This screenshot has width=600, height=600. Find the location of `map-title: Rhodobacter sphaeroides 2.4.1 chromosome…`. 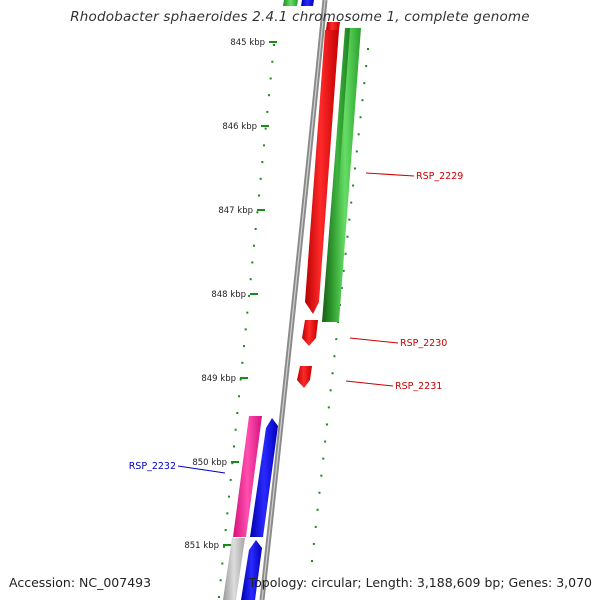

map-title: Rhodobacter sphaeroides 2.4.1 chromosome… is located at coordinates (300, 17).